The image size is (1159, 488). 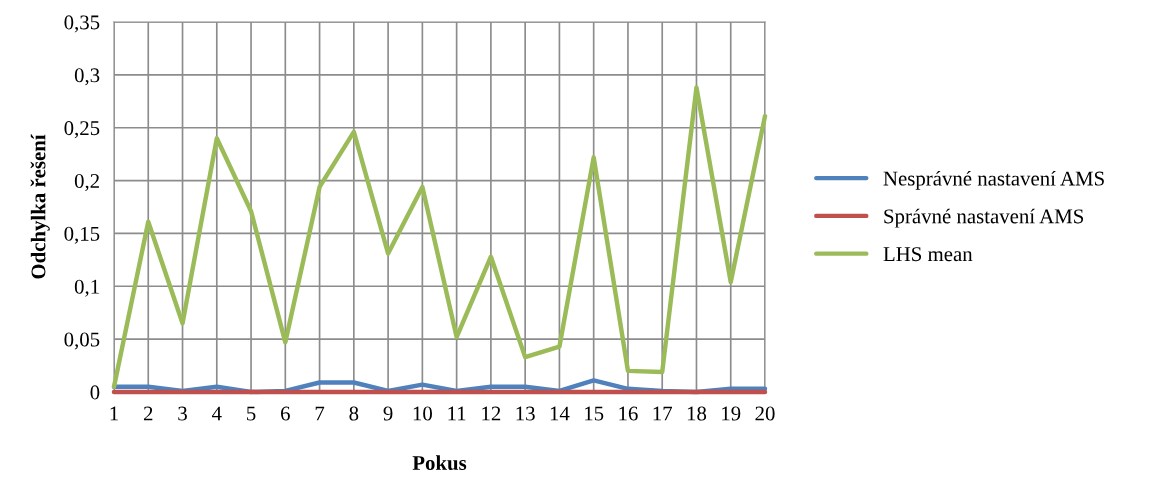 What do you see at coordinates (86, 288) in the screenshot?
I see `y-tick-label: 0,1` at bounding box center [86, 288].